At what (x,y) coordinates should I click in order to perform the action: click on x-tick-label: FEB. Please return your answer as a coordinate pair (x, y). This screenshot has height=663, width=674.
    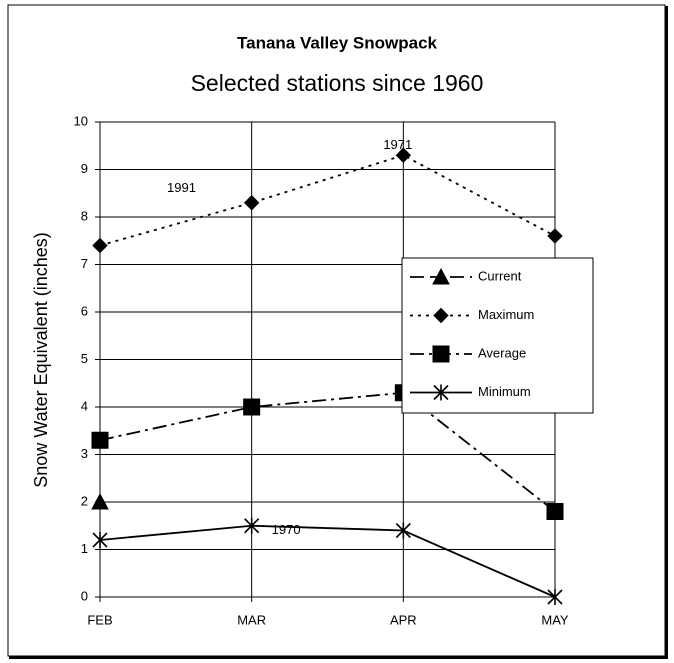
    Looking at the image, I should click on (99, 619).